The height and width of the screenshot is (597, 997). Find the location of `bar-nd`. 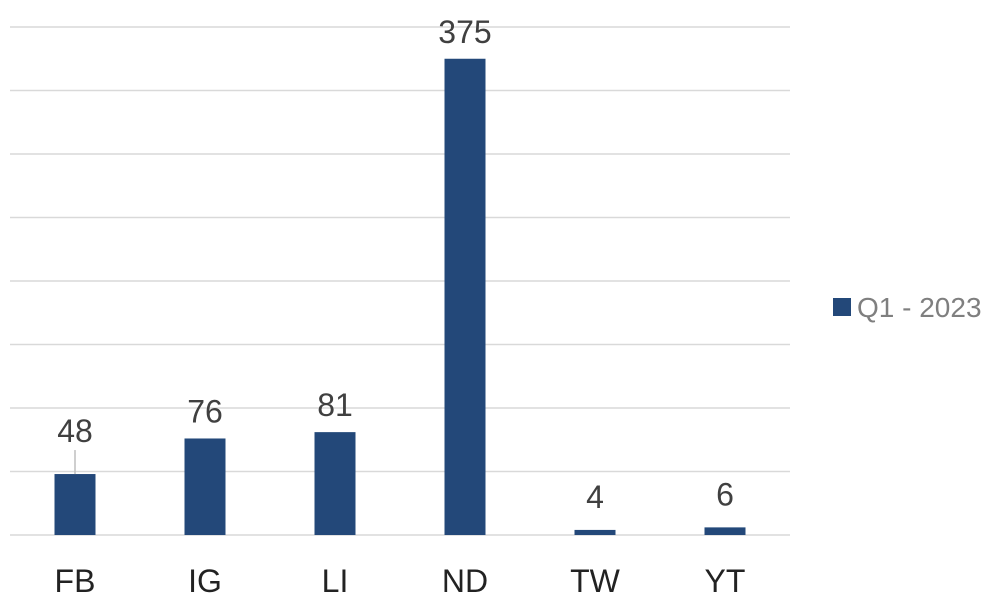

bar-nd is located at coordinates (465, 296).